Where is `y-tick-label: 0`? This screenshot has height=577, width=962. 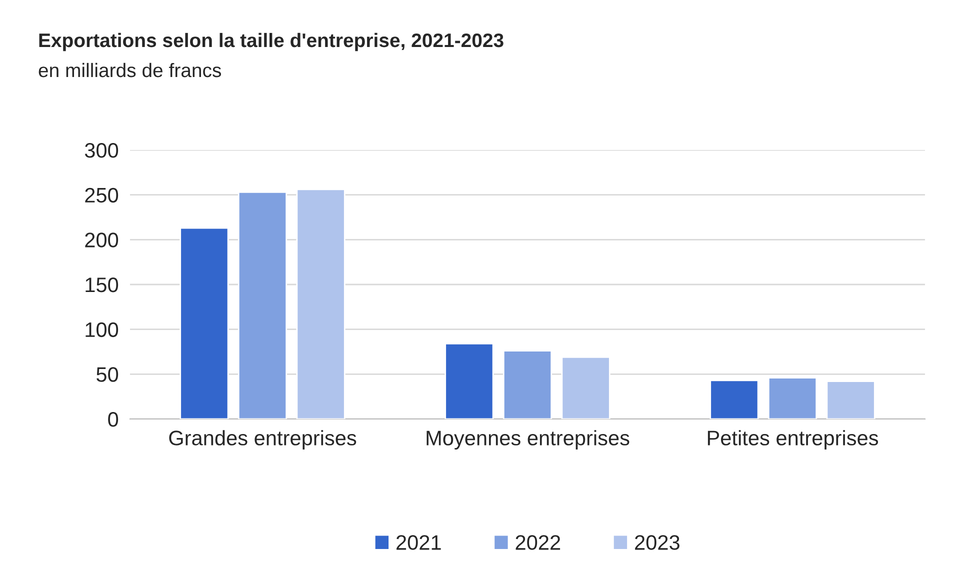 y-tick-label: 0 is located at coordinates (113, 419).